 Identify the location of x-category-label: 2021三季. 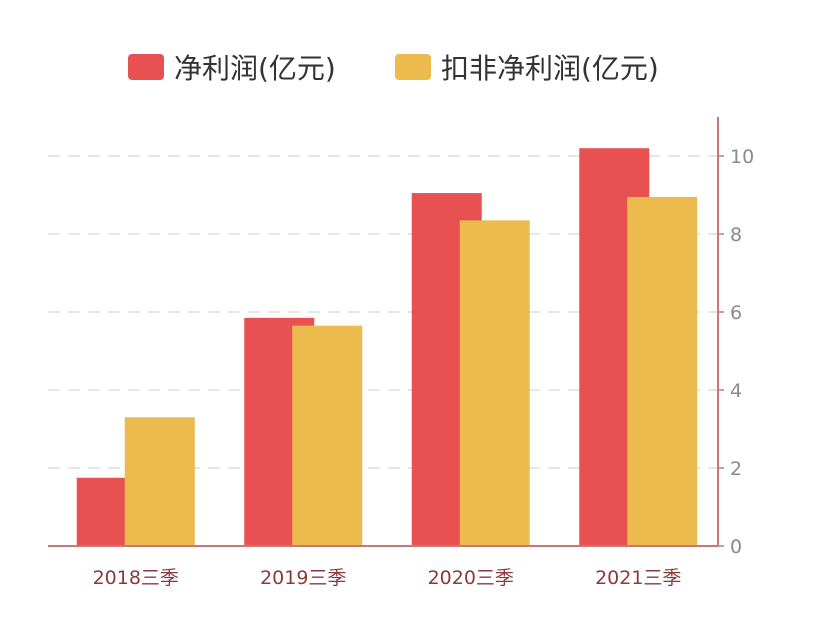
(638, 578).